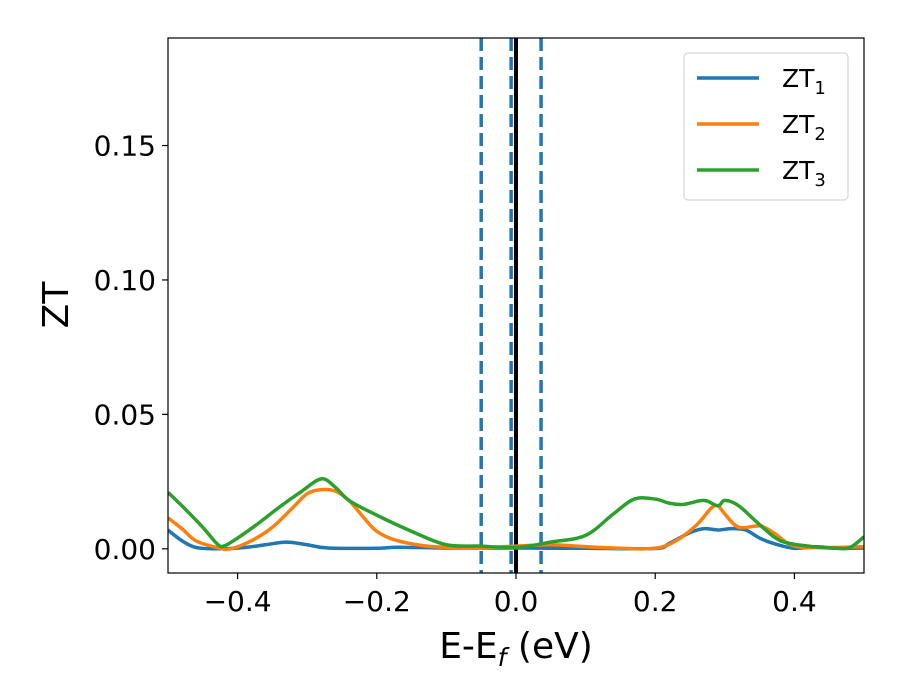 The image size is (900, 700). Describe the element at coordinates (131, 348) in the screenshot. I see `y-axis: 0.00 0.05 0.10 0.15` at that location.